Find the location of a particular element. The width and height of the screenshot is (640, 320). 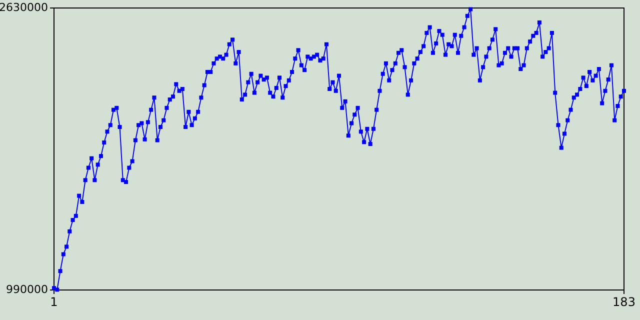

x-tick-label: 1 is located at coordinates (54, 302).